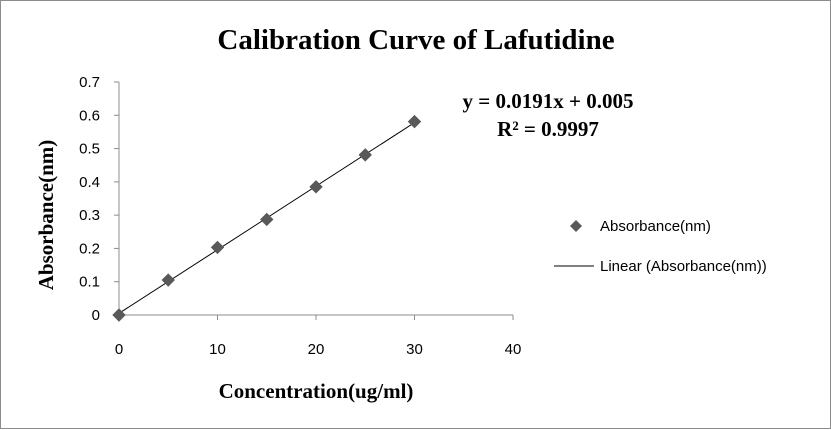  I want to click on r-squared-value: R² = 0.9997, so click(548, 129).